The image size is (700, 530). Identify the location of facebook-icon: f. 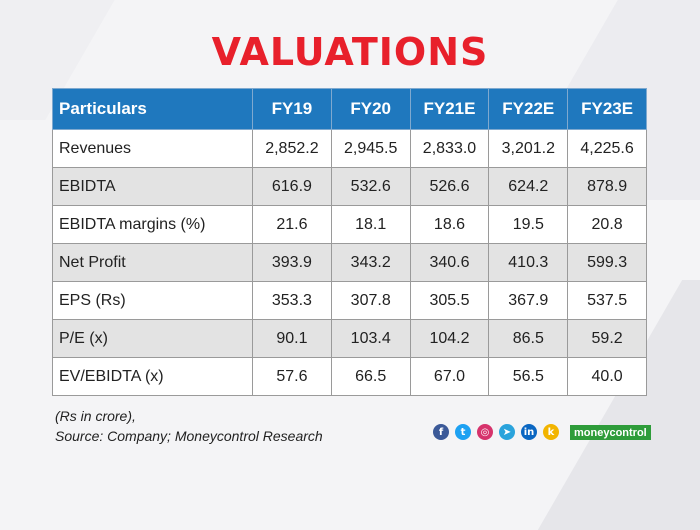
(441, 432).